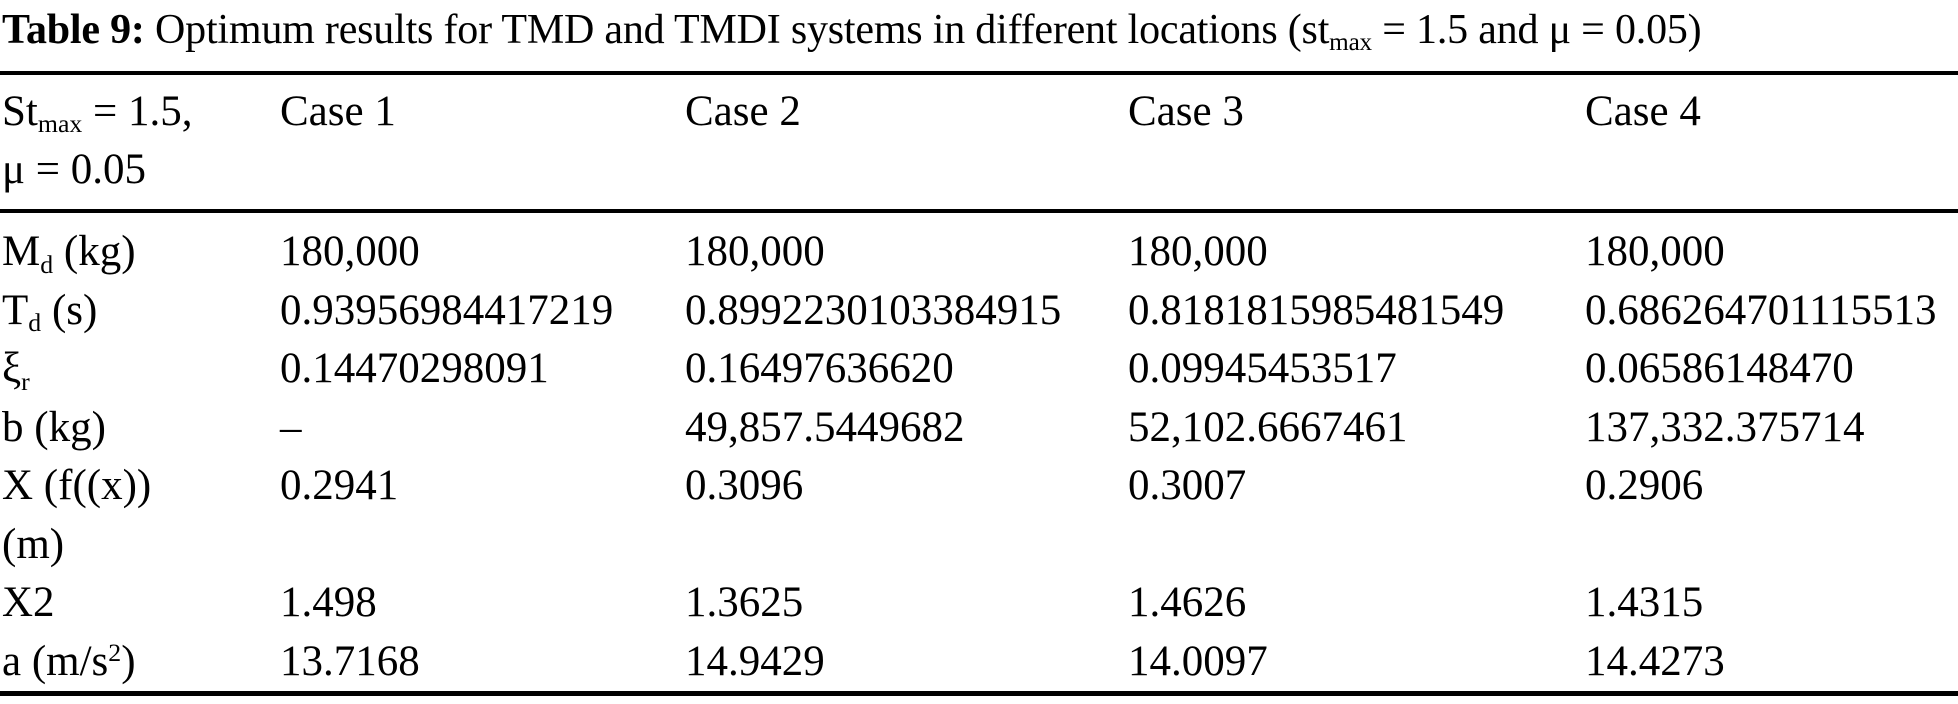 This screenshot has width=1958, height=704. Describe the element at coordinates (482, 143) in the screenshot. I see `column-header-case1: Case 1` at that location.